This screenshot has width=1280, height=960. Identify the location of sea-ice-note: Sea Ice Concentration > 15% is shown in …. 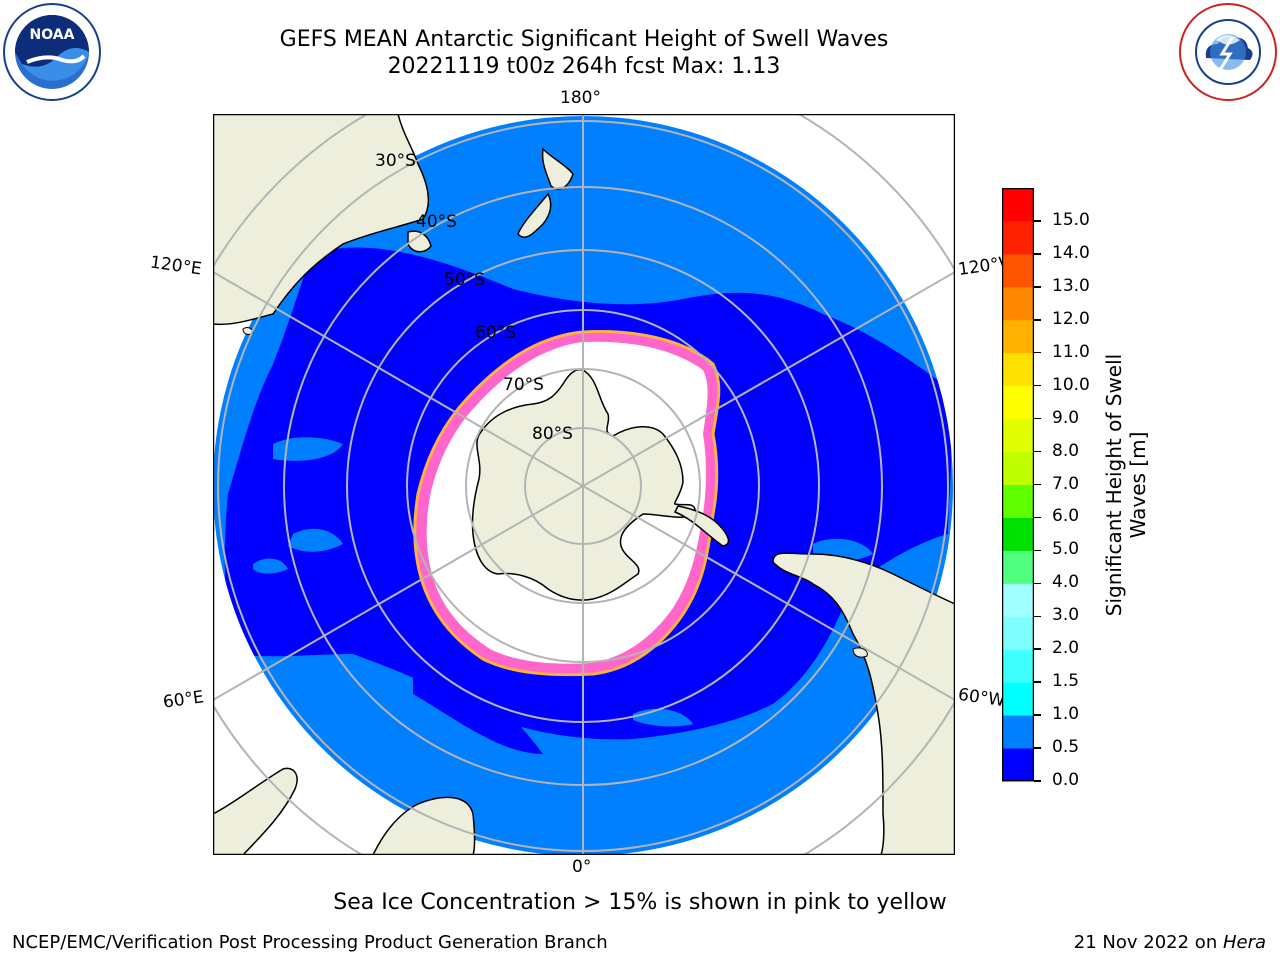
(640, 902).